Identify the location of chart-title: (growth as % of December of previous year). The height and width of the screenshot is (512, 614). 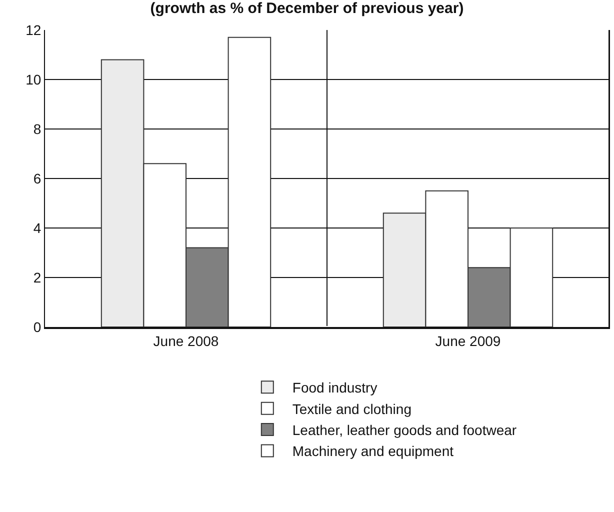
(307, 9).